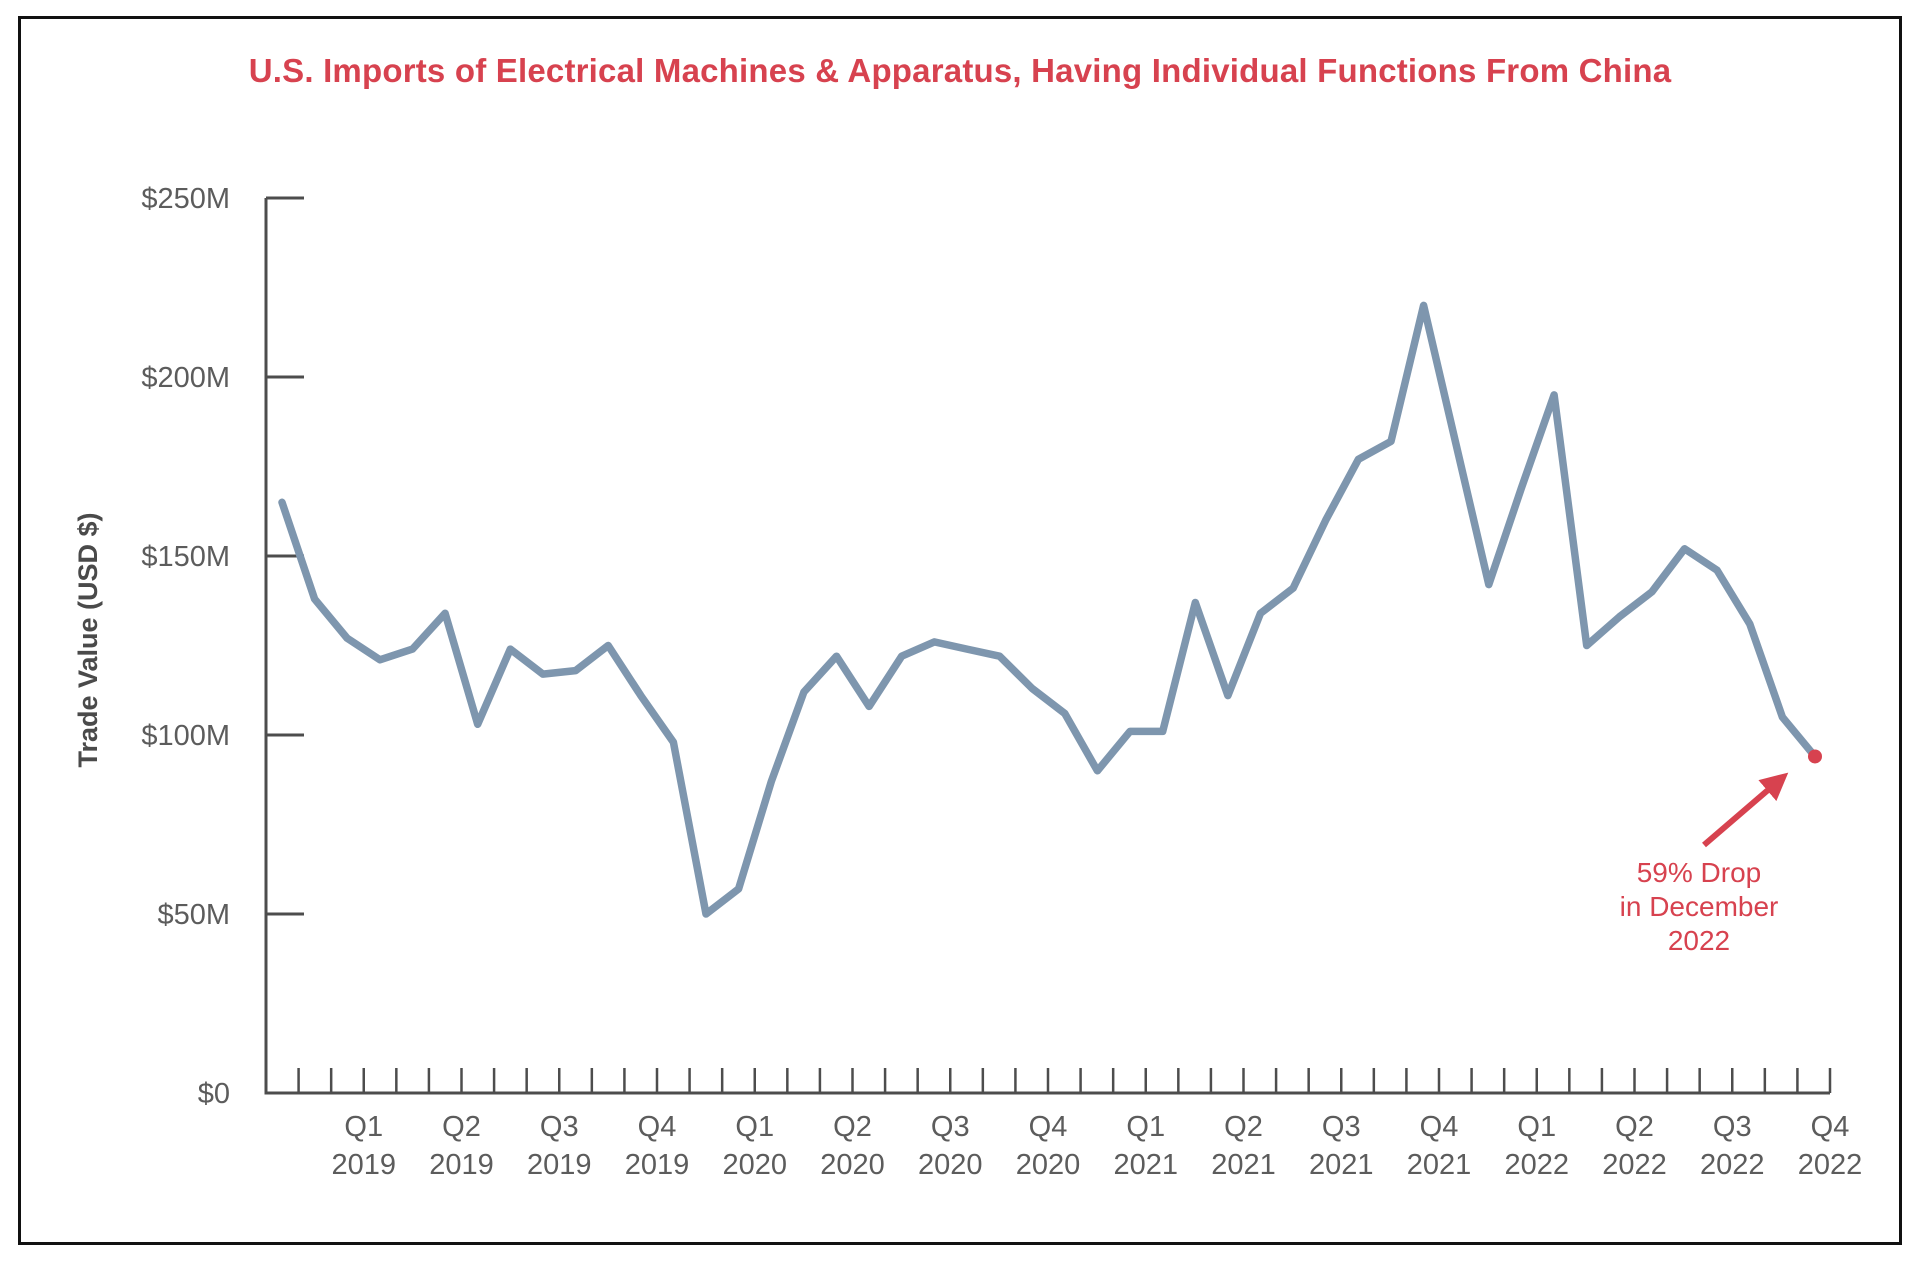 The image size is (1920, 1261). I want to click on y-tick-label: $50M, so click(193, 915).